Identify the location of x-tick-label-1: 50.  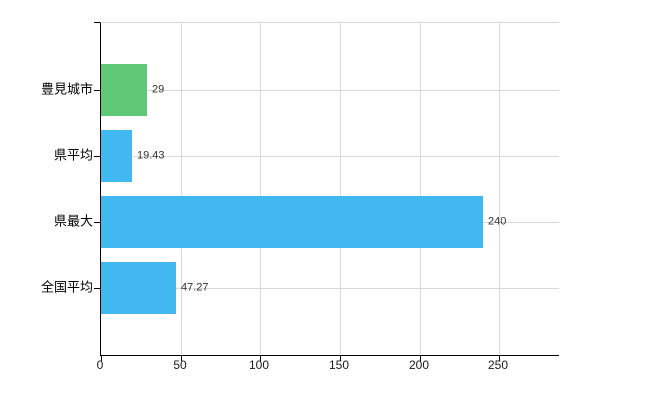
(180, 365).